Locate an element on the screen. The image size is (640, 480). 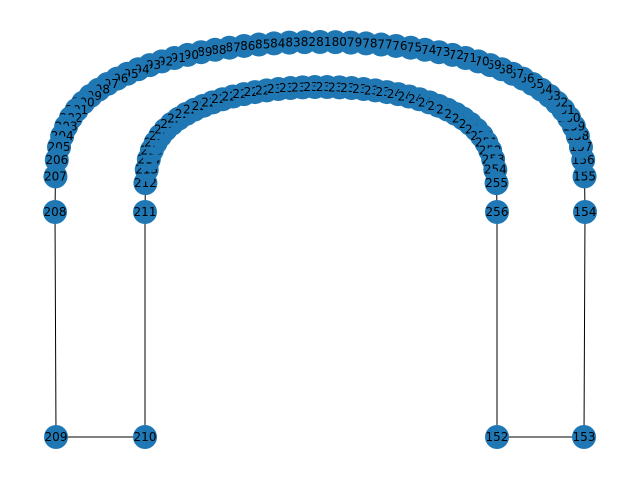
node-label: 154 is located at coordinates (585, 212).